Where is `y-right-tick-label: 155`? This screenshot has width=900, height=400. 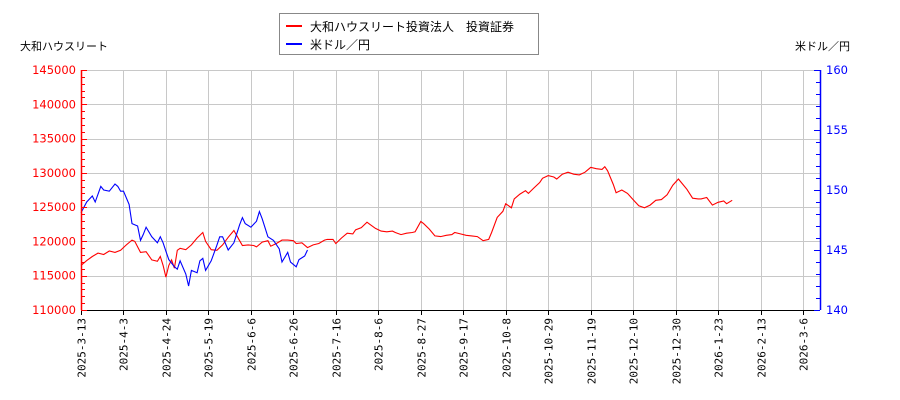
y-right-tick-label: 155 is located at coordinates (837, 130).